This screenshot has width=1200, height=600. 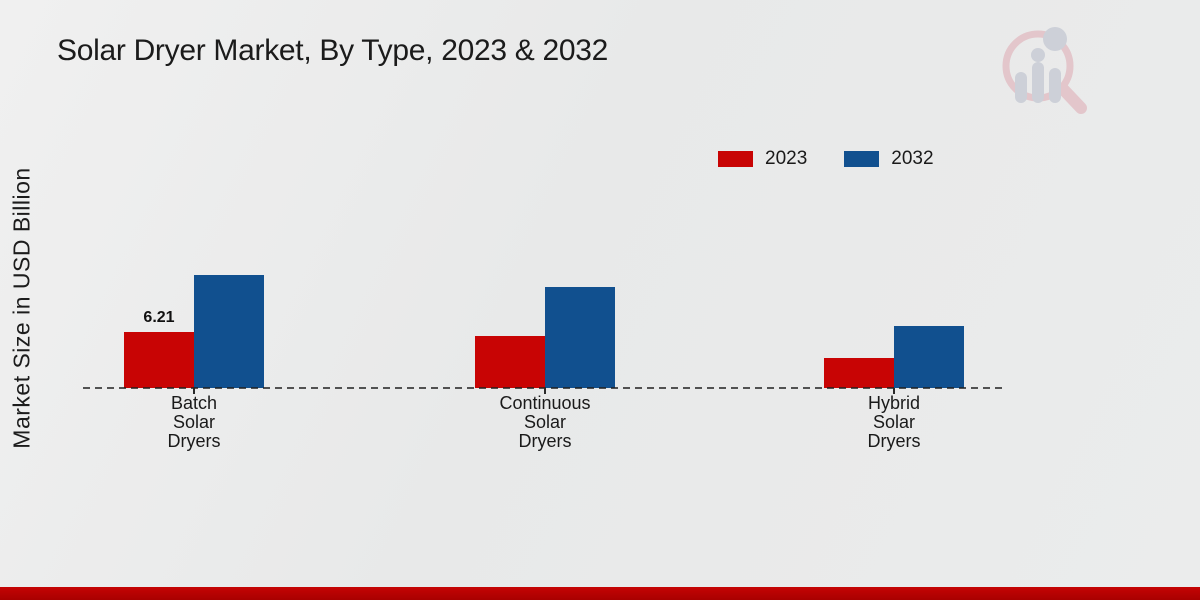 I want to click on bar-2032-continuous-solar-dryers, so click(x=580, y=337).